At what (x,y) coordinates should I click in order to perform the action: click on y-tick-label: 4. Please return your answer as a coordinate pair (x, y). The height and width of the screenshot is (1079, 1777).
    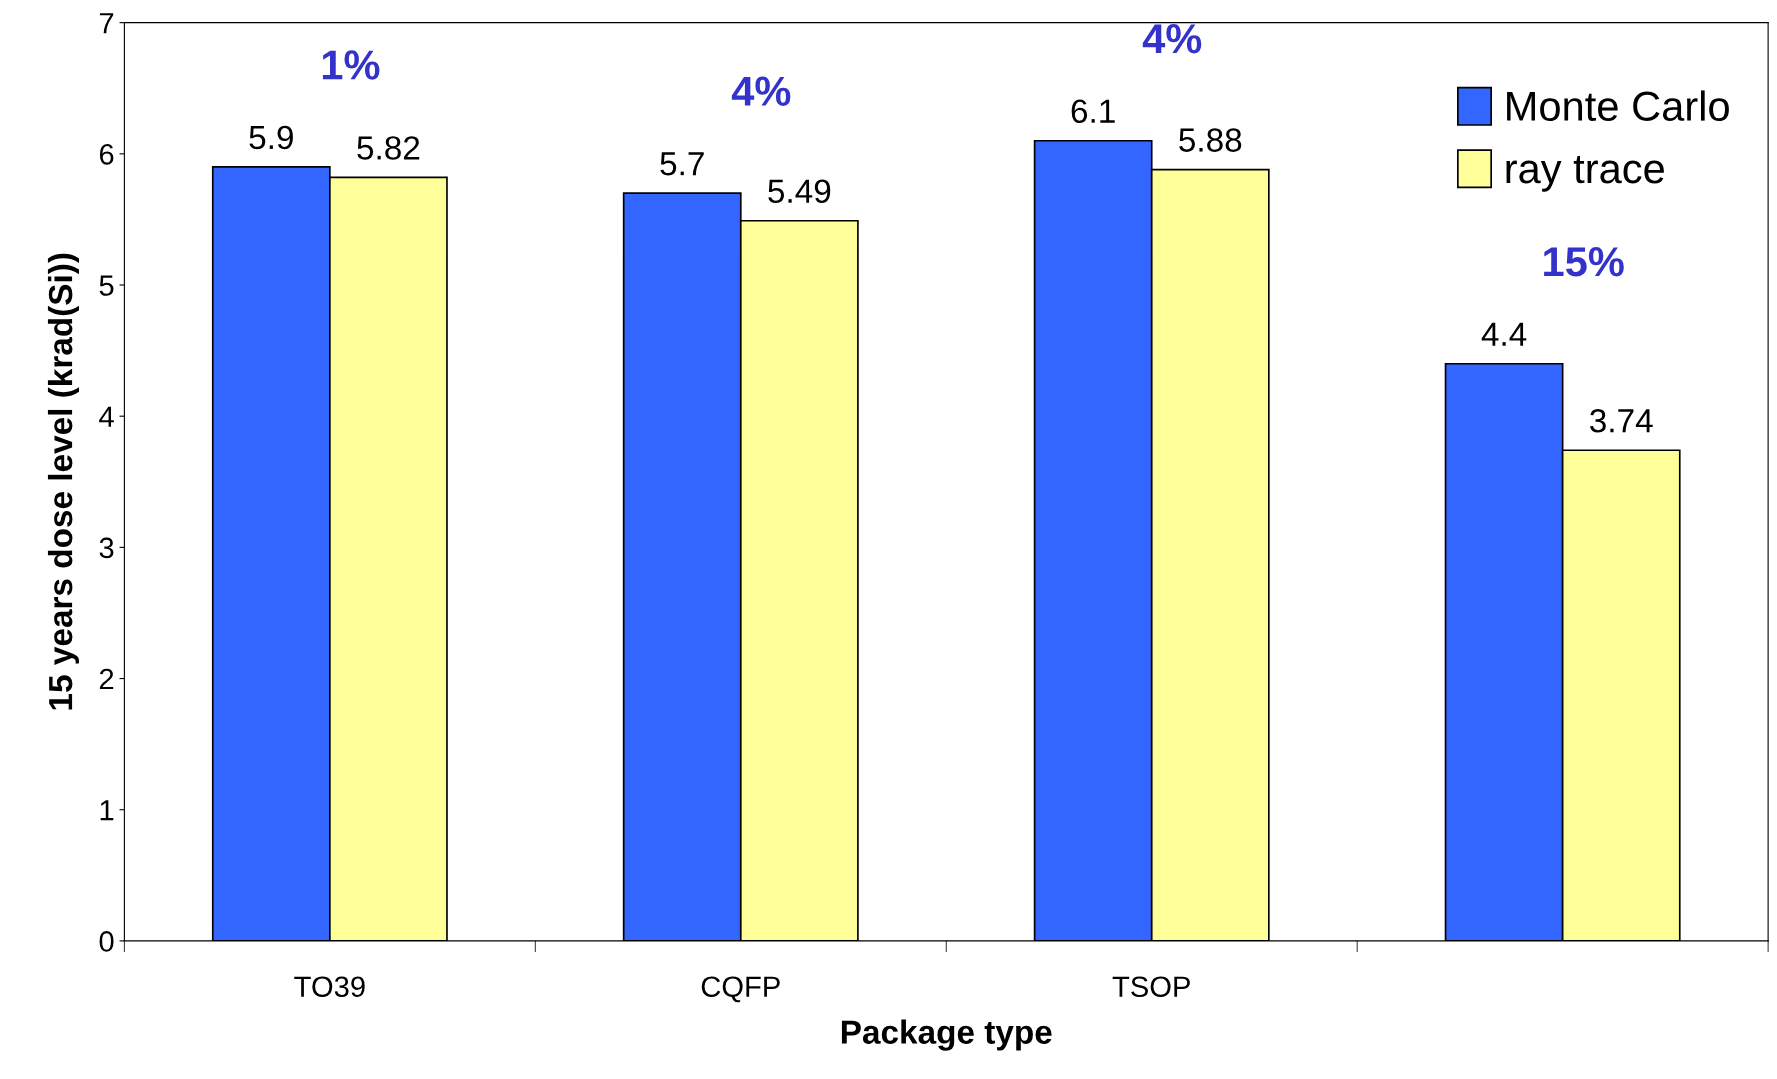
    Looking at the image, I should click on (106, 416).